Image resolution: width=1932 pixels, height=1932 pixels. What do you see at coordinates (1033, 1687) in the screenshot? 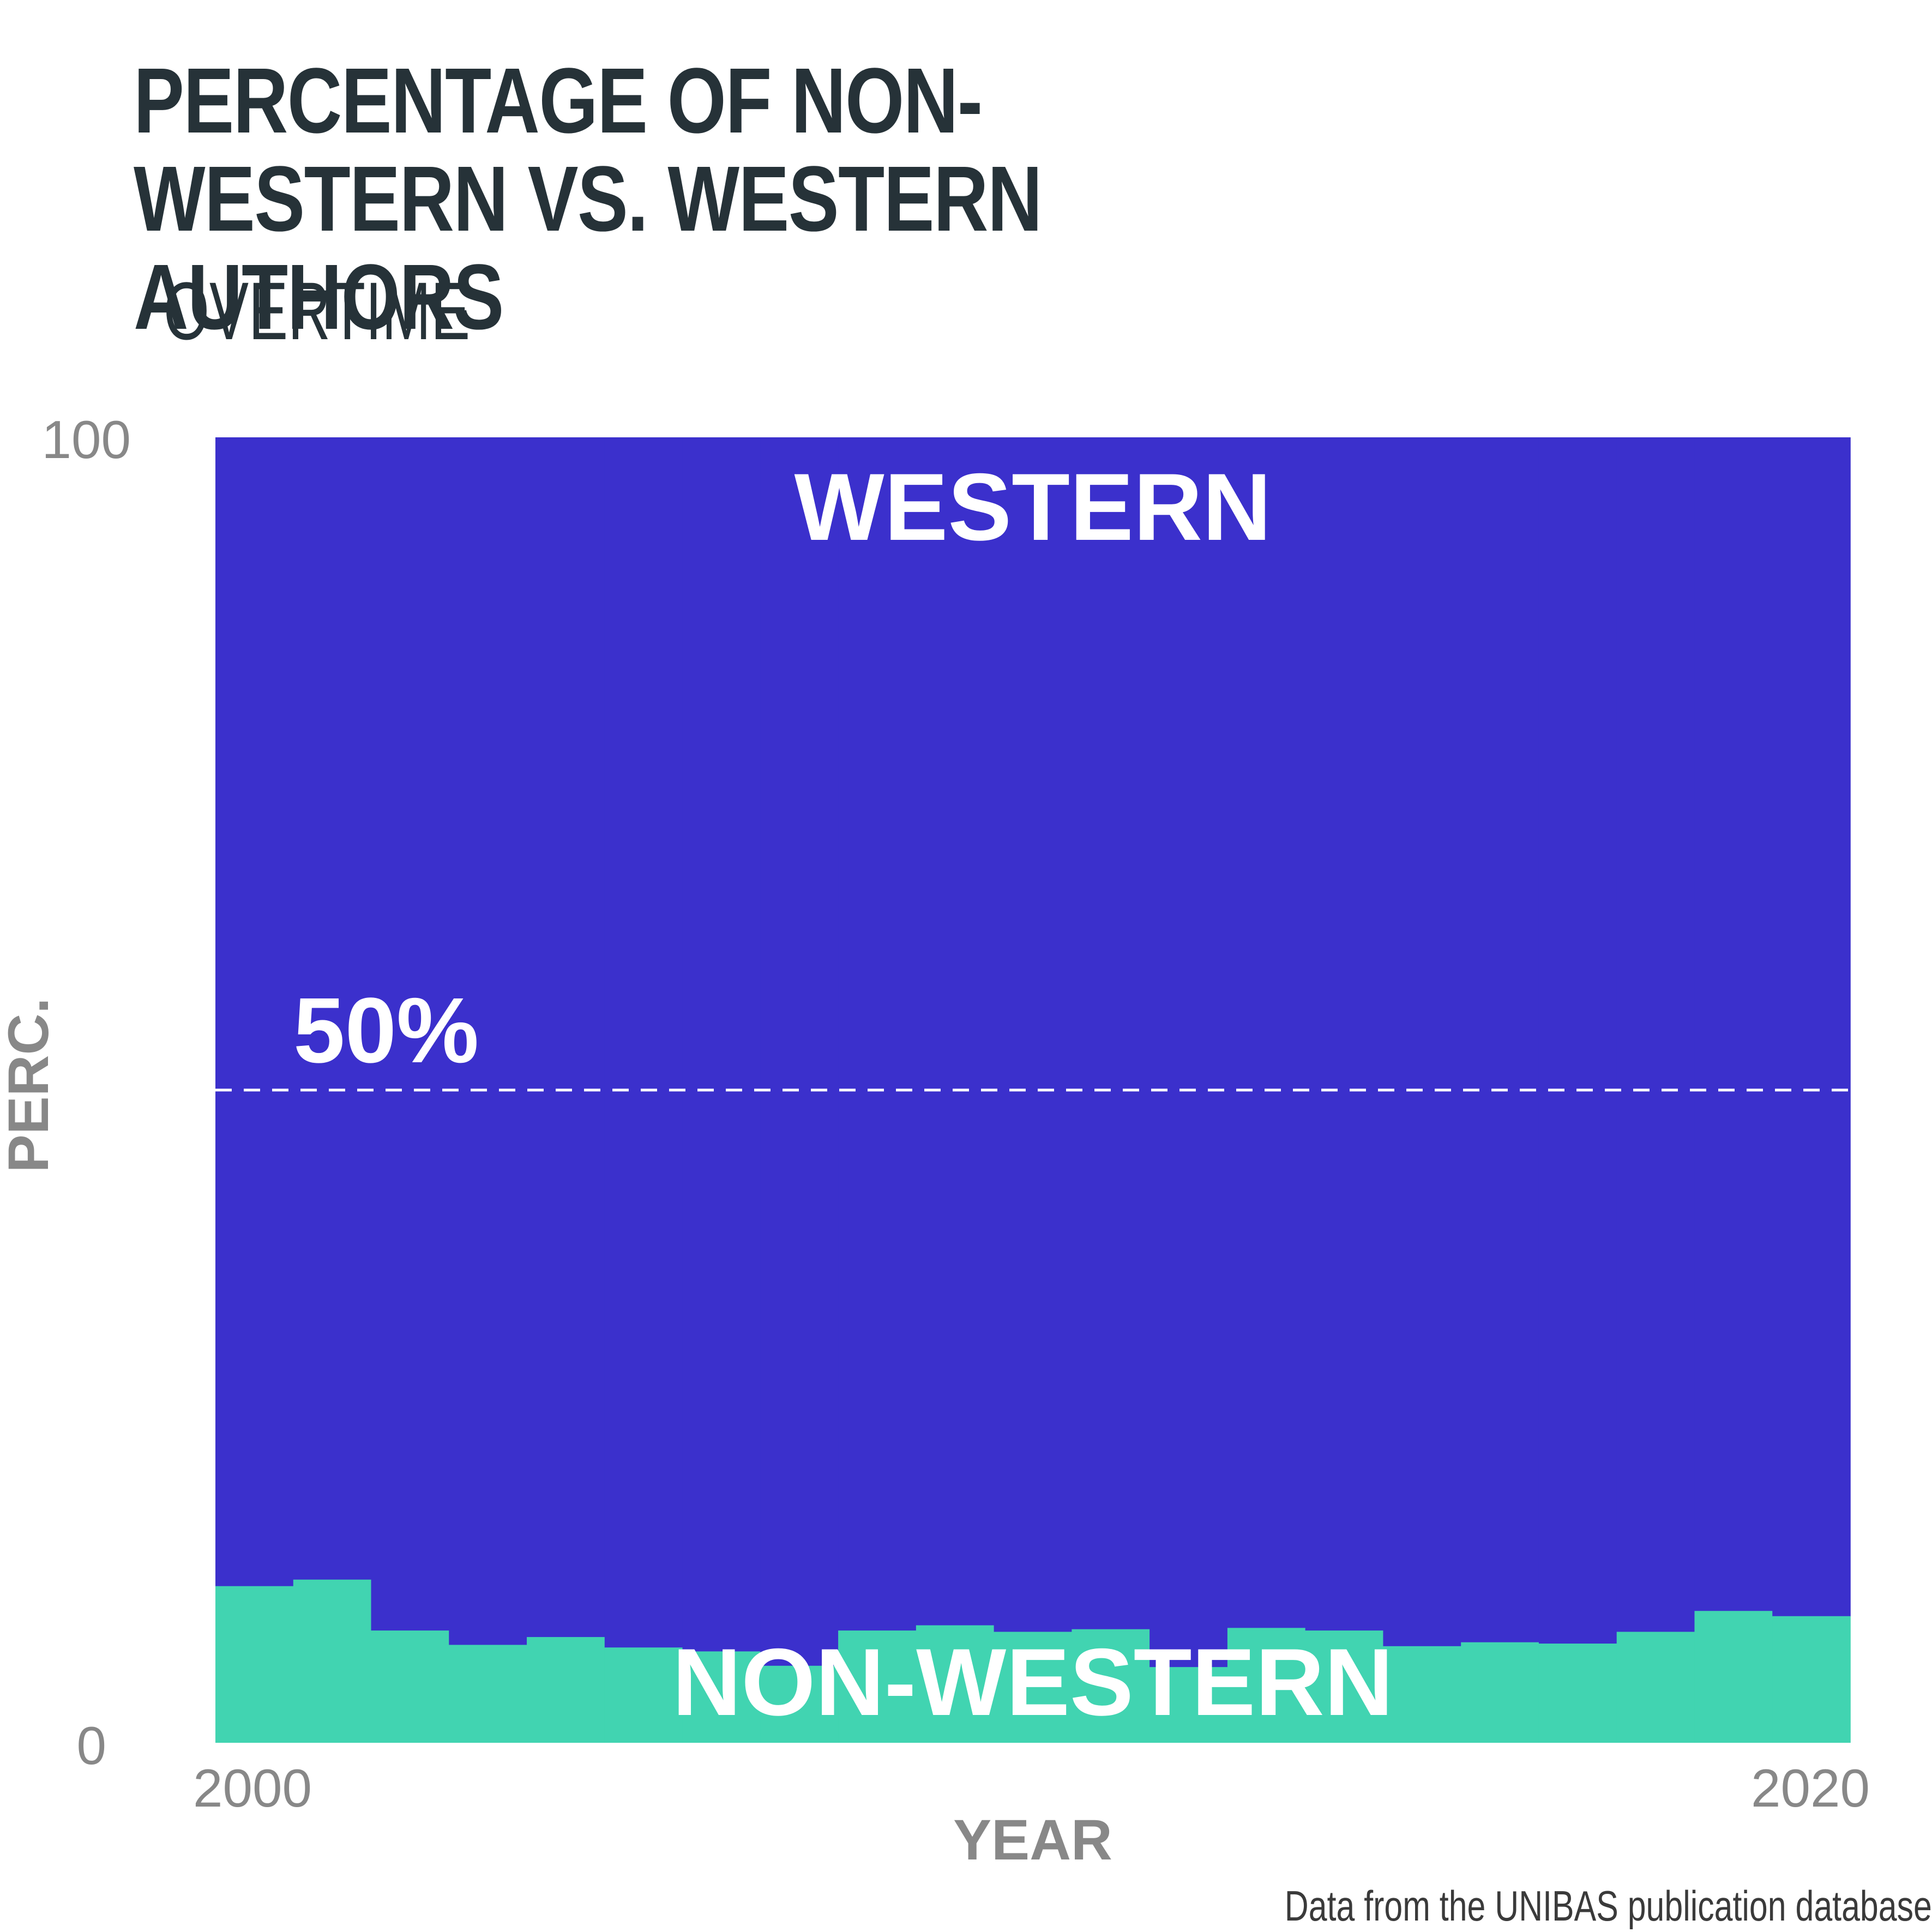
I see `bar-non-western-2010` at bounding box center [1033, 1687].